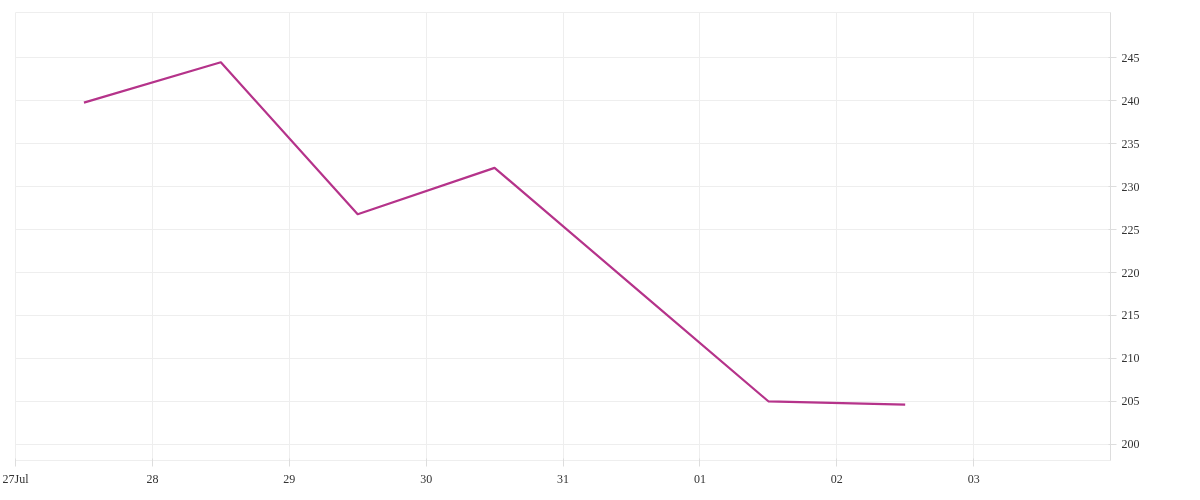  I want to click on x-tick-label: 31, so click(563, 478).